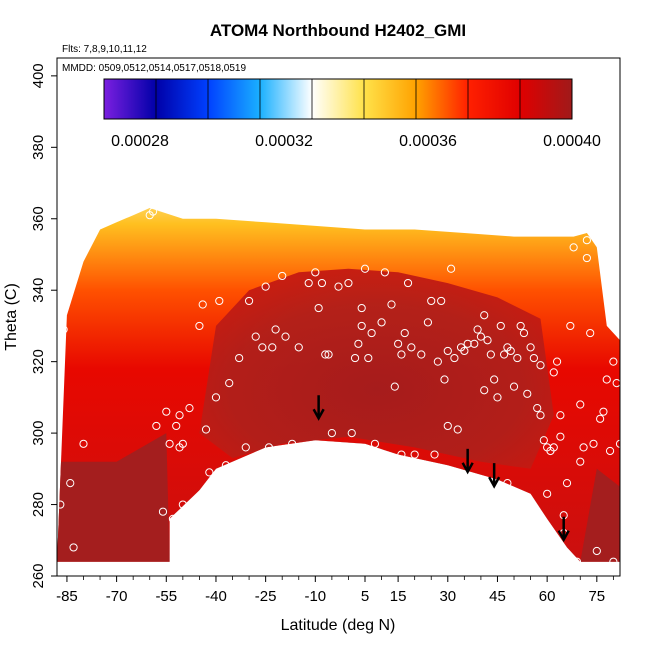 This screenshot has width=650, height=650. Describe the element at coordinates (117, 596) in the screenshot. I see `x-tick-label: -70` at that location.